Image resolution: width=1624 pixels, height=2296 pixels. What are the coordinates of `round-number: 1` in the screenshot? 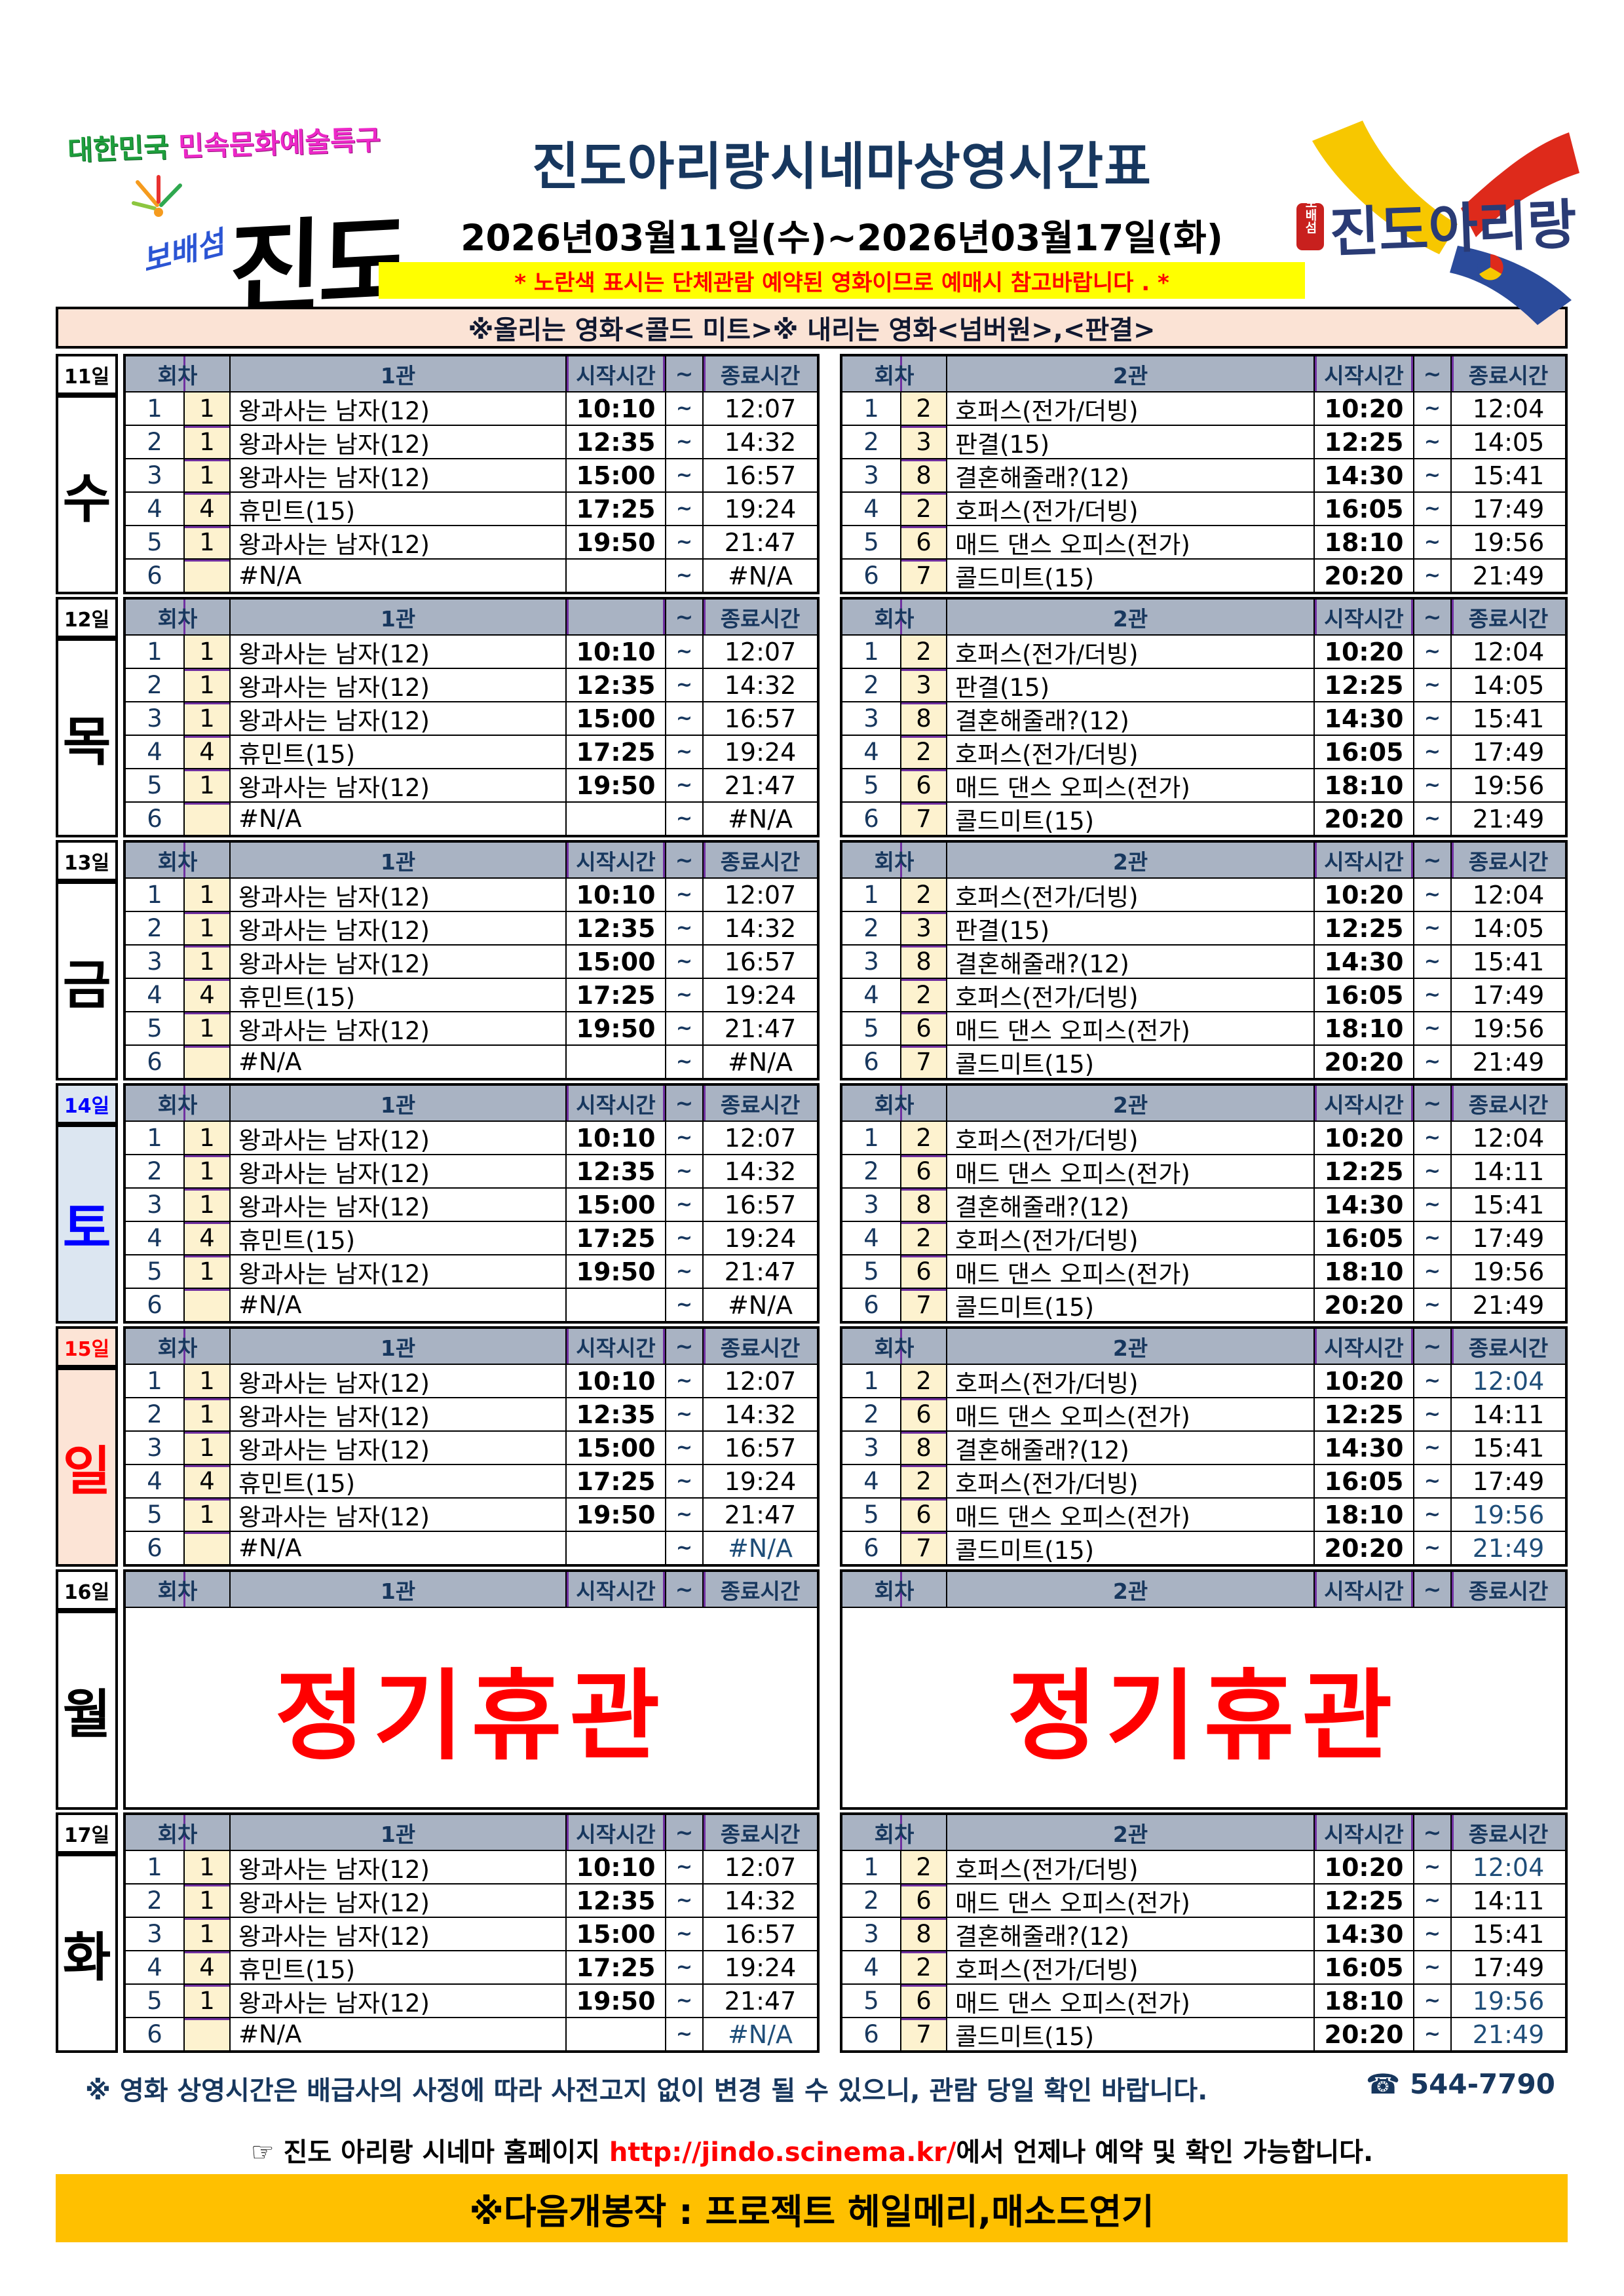 It's located at (871, 1381).